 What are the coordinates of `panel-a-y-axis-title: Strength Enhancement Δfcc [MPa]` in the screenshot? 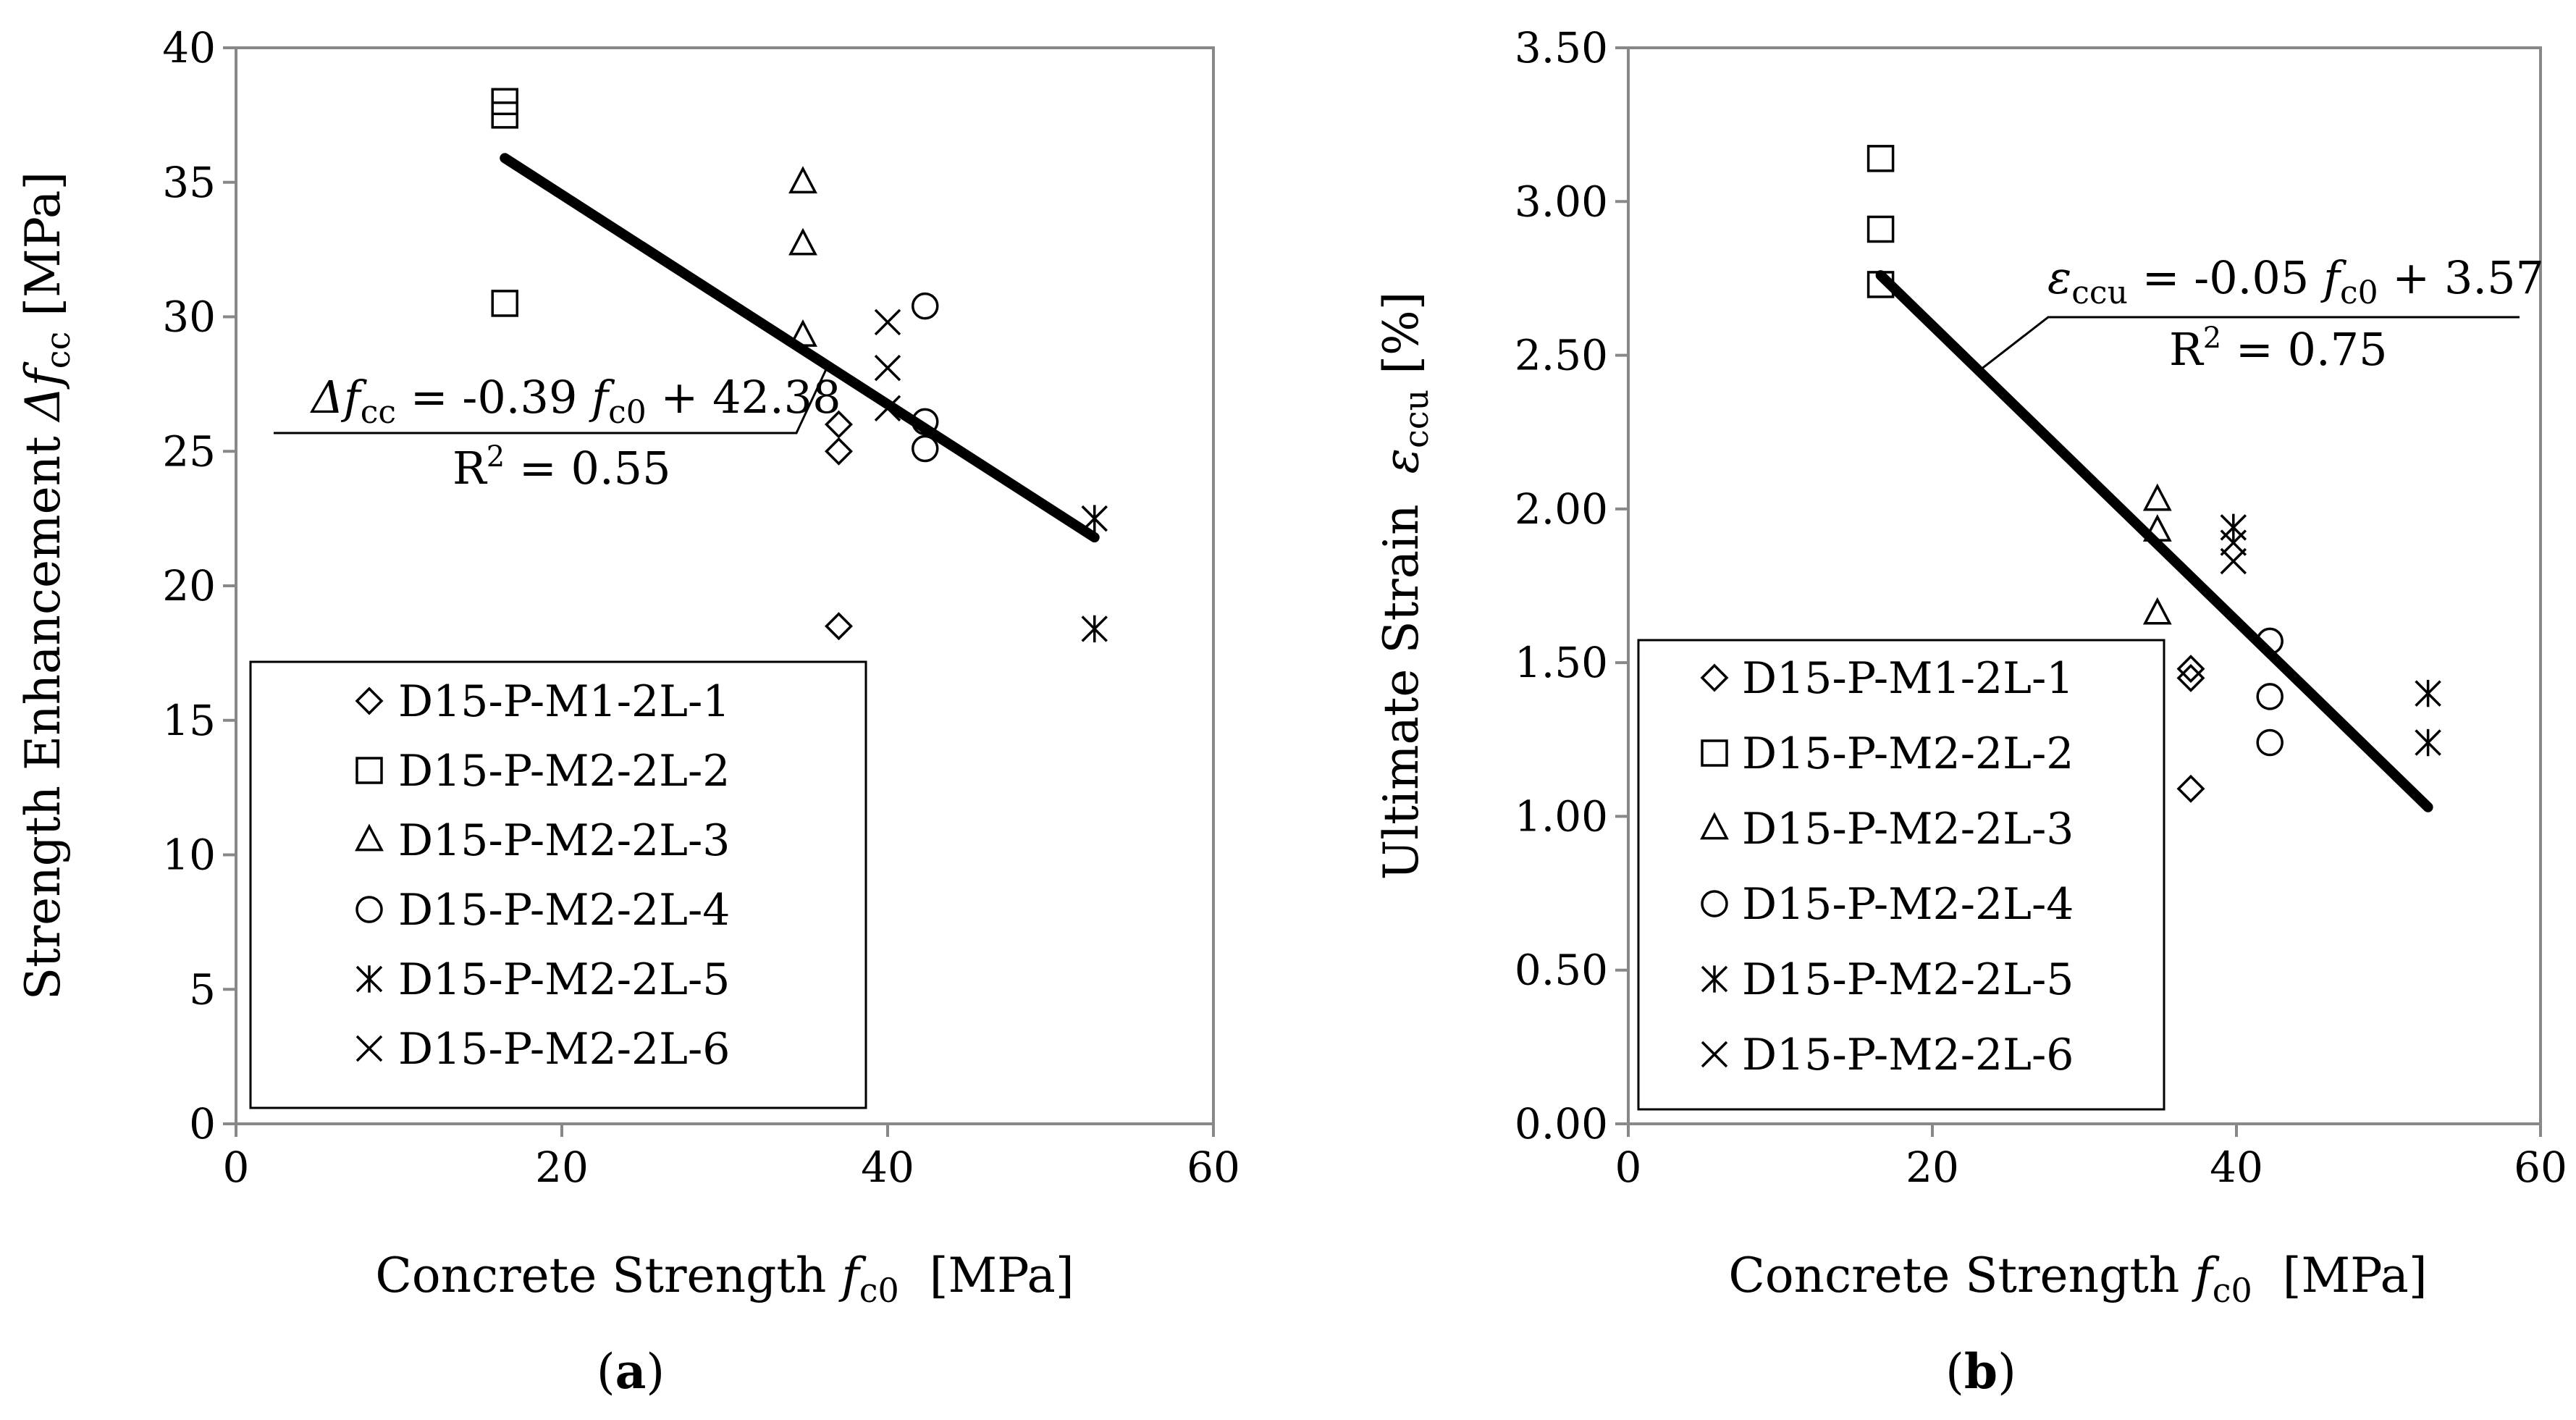 It's located at (46, 586).